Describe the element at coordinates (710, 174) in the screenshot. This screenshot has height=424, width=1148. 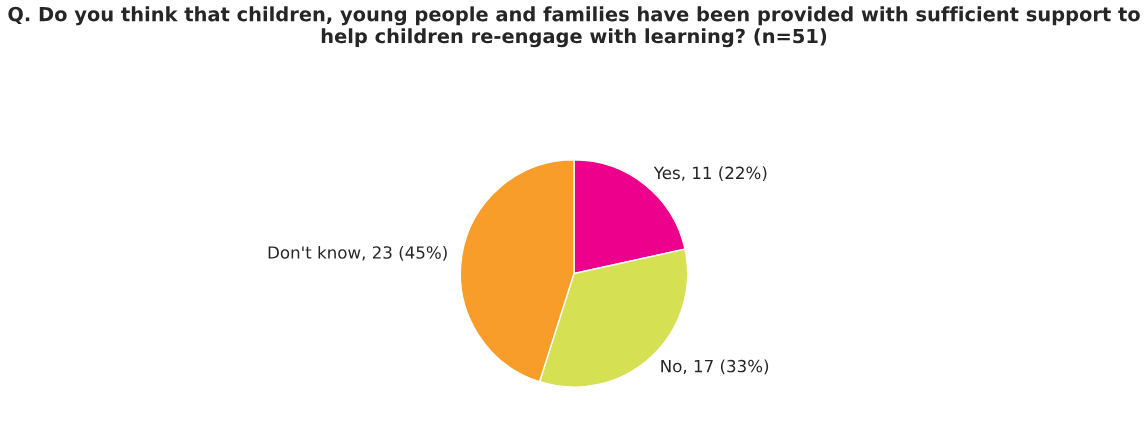
I see `slice-label: Yes, 11 (22%)` at that location.